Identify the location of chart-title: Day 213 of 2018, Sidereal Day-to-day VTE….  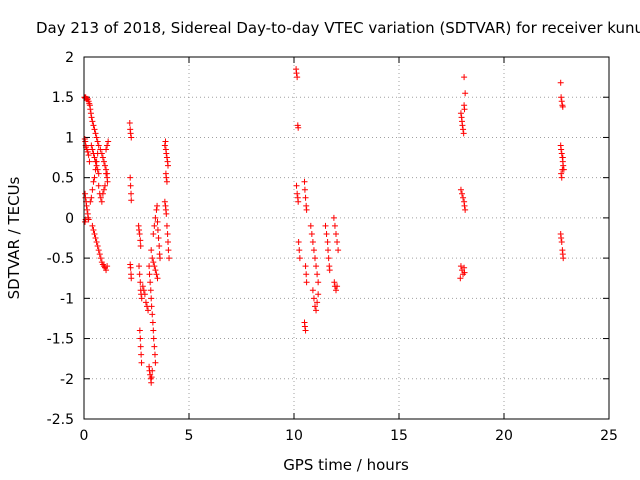
(338, 28).